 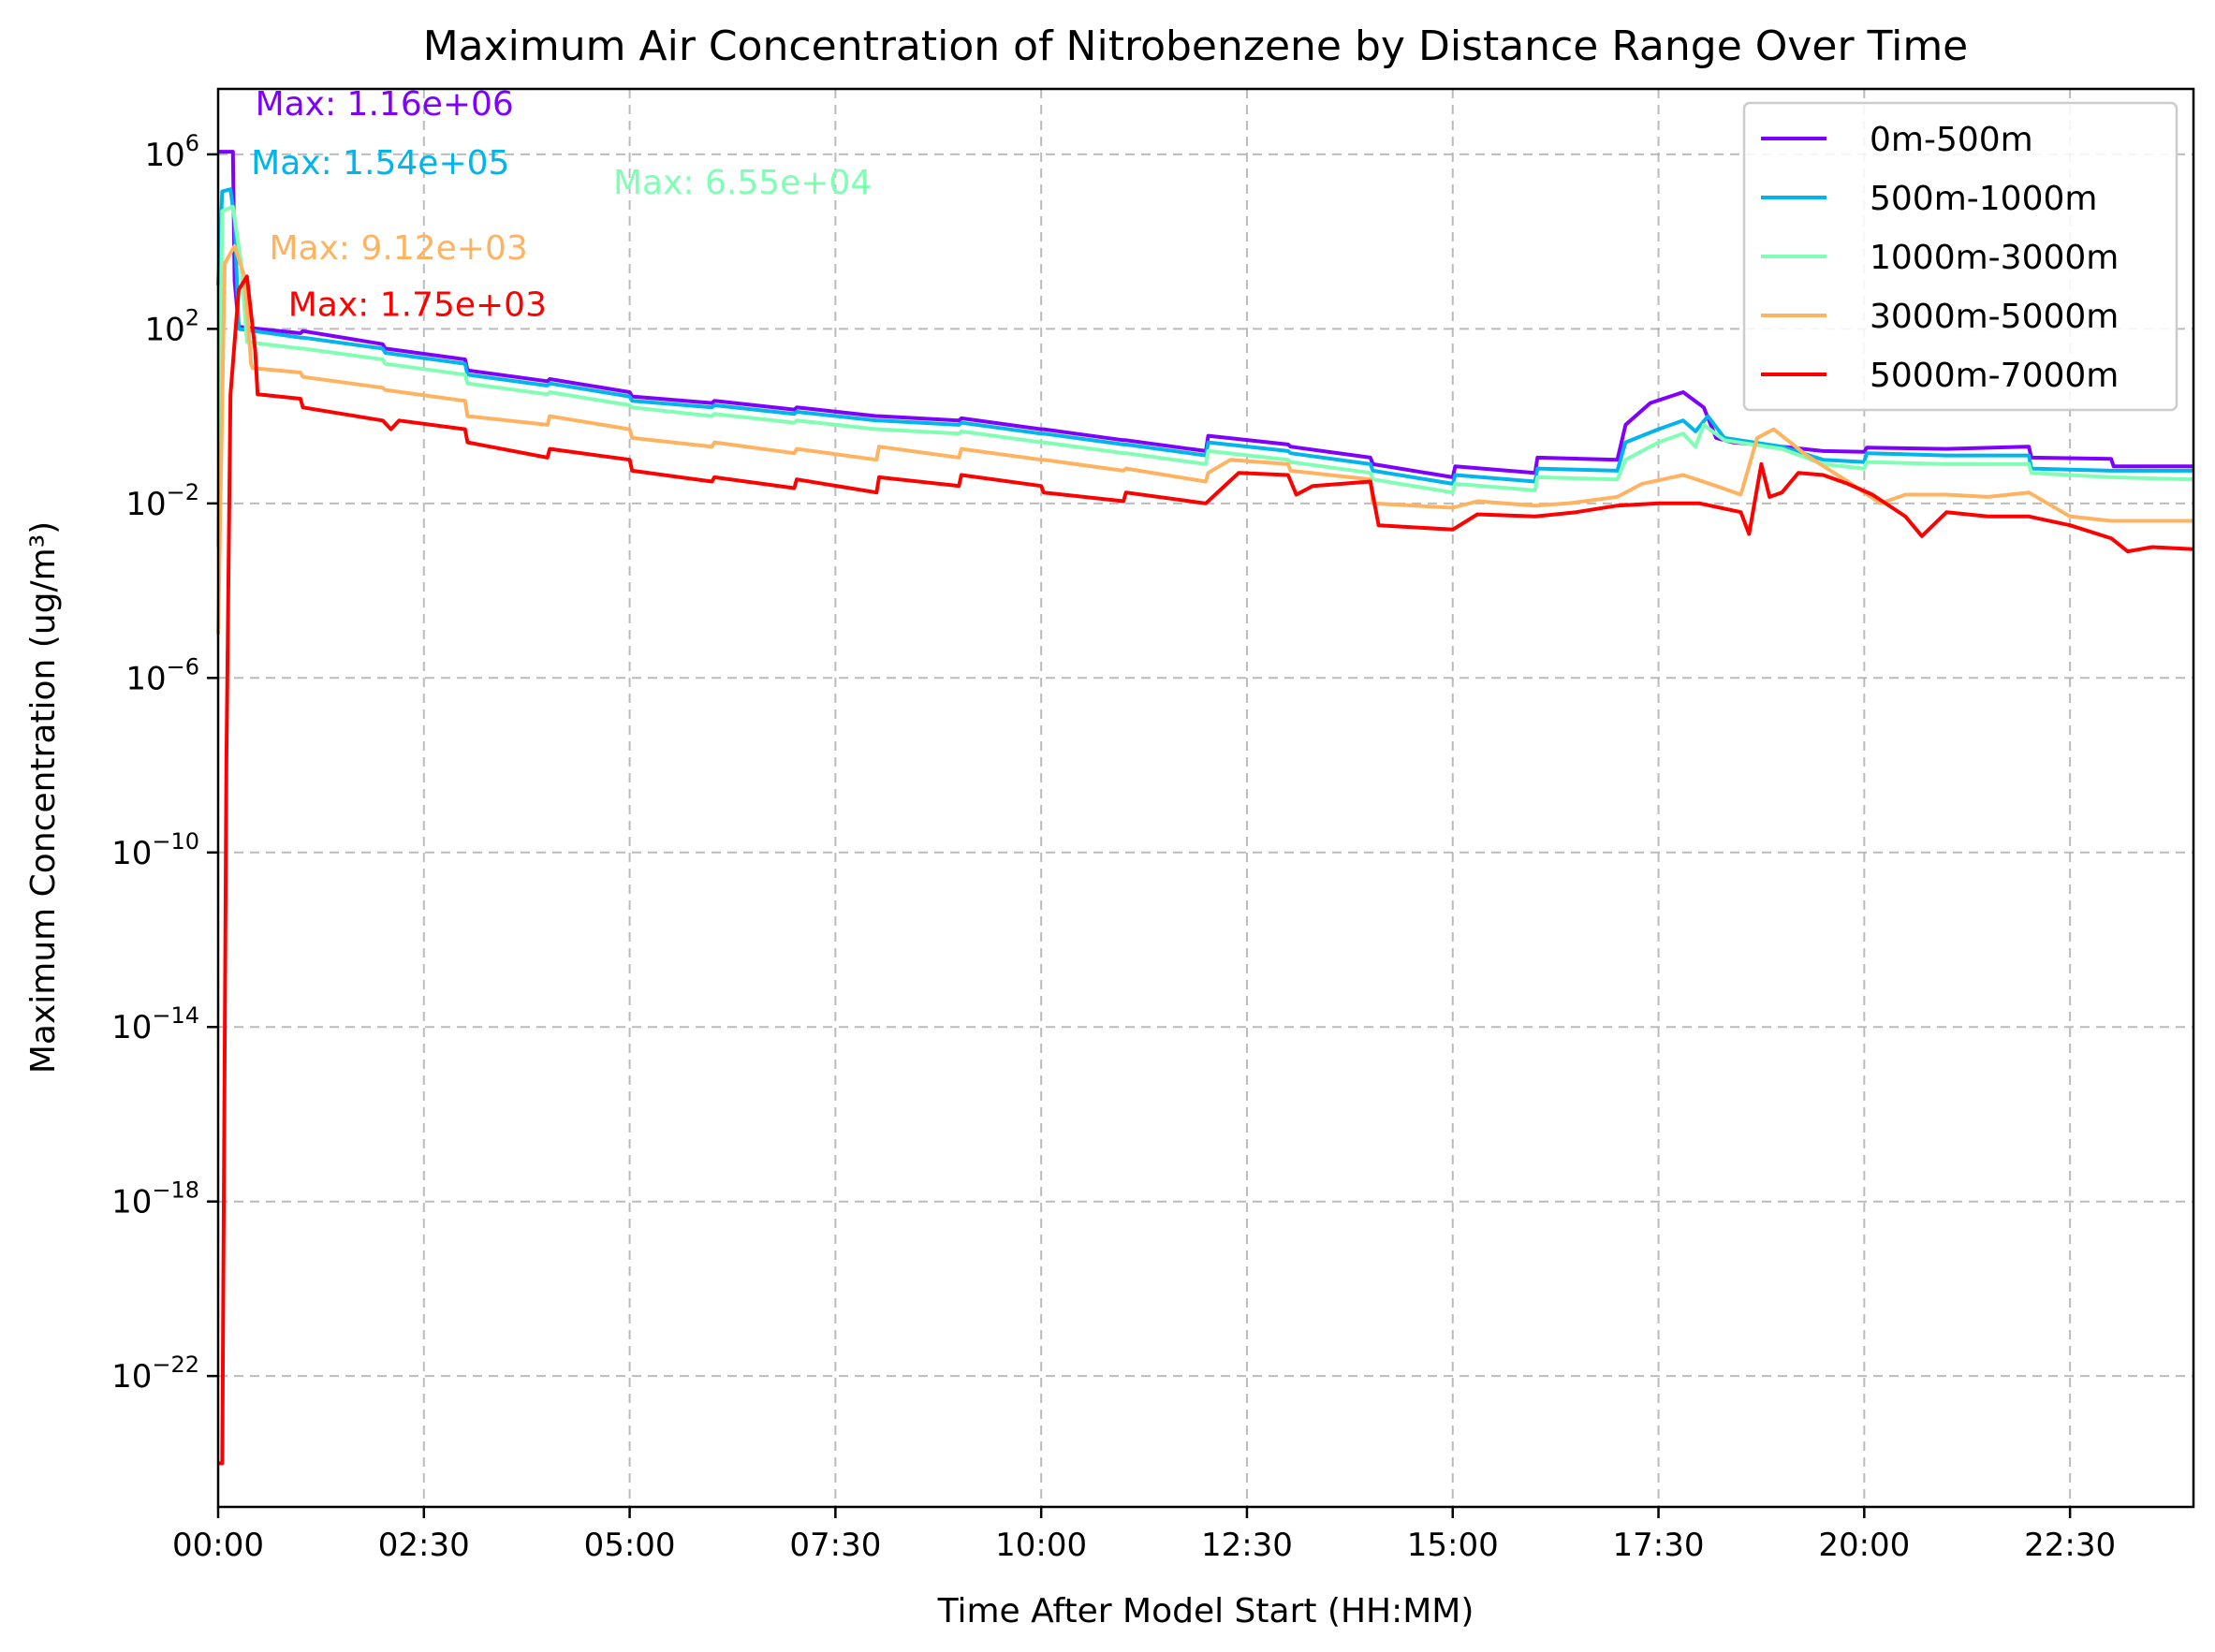 What do you see at coordinates (43, 797) in the screenshot?
I see `y-axis-label: Maximum Concentration (ug/m³)` at bounding box center [43, 797].